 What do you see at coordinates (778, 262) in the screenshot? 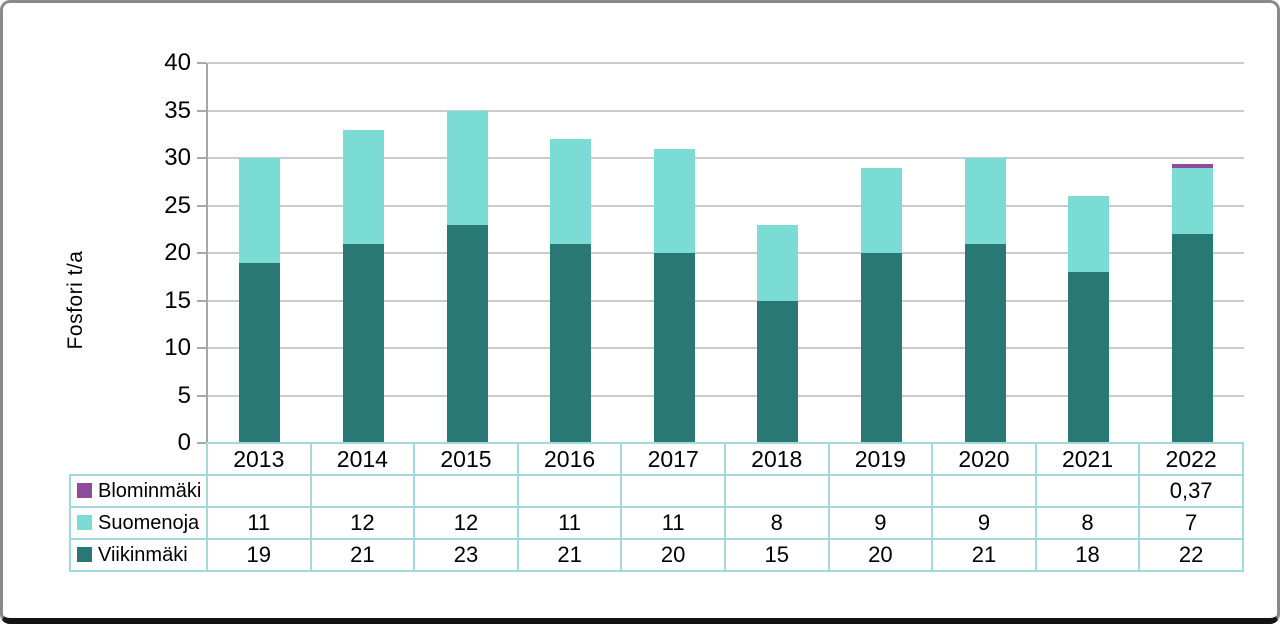
I see `bar-segment-suomenoja-2018` at bounding box center [778, 262].